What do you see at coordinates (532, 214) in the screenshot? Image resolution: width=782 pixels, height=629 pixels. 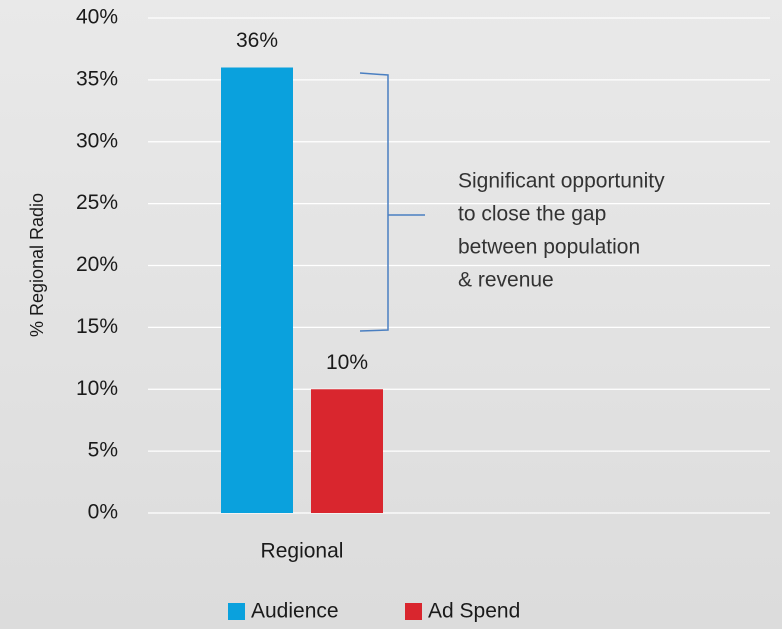 I see `annotation: to close the gap` at bounding box center [532, 214].